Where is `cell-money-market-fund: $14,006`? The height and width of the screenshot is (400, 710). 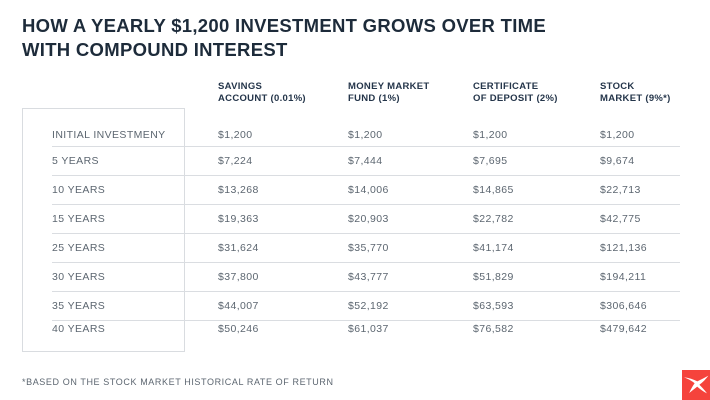
cell-money-market-fund: $14,006 is located at coordinates (368, 190).